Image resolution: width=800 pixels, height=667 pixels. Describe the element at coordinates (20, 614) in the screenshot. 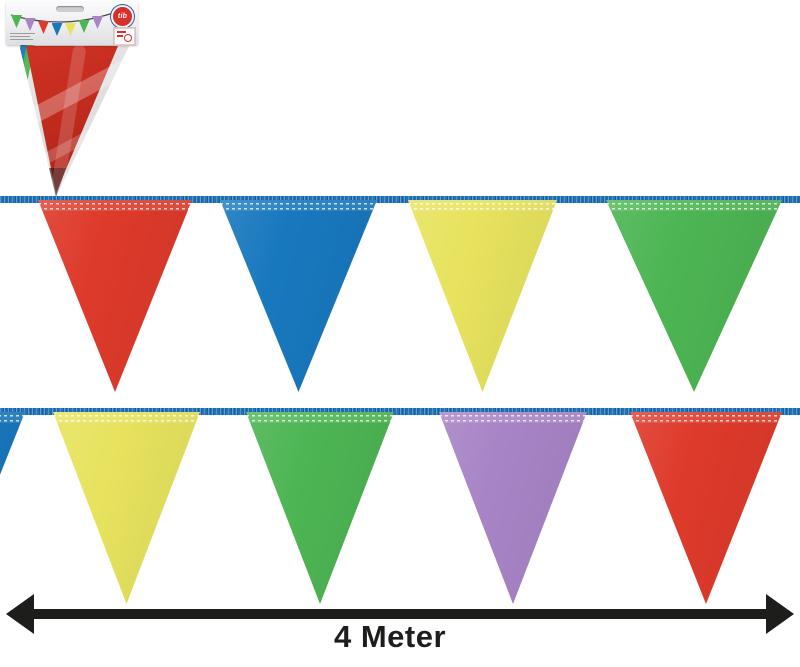

I see `measure-arrow-left-head` at that location.